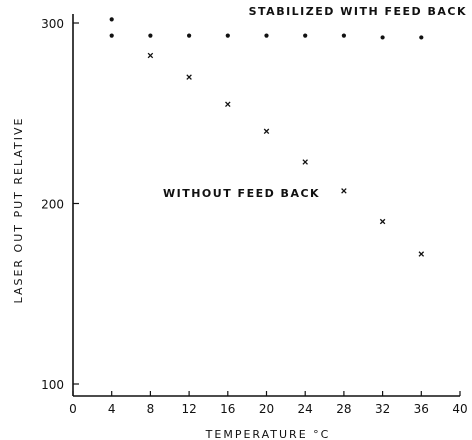 Image resolution: width=472 pixels, height=440 pixels. Describe the element at coordinates (266, 409) in the screenshot. I see `x-tick-label: 20` at that location.